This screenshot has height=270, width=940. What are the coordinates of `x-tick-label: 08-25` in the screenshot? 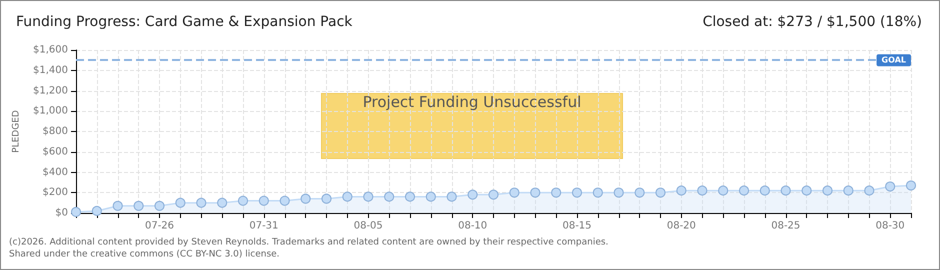 It's located at (785, 226).